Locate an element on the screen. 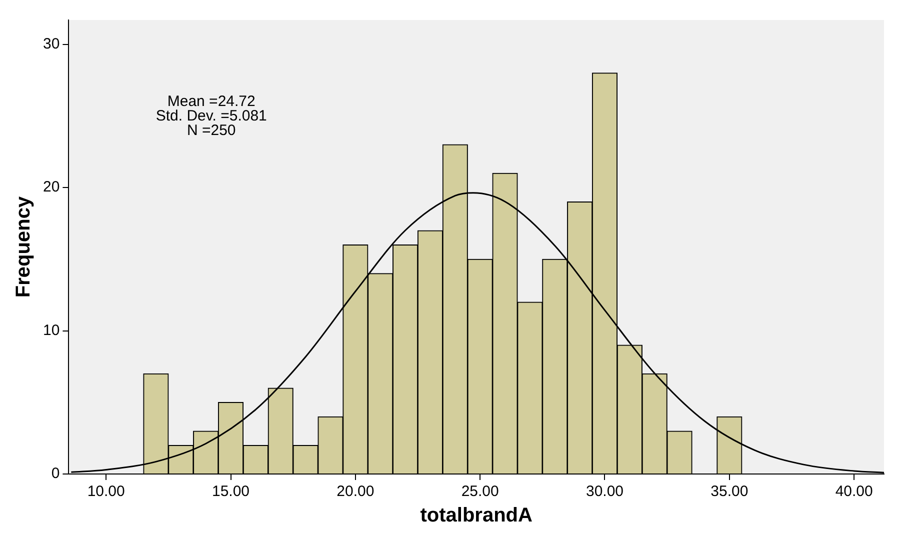 Image resolution: width=898 pixels, height=538 pixels. annotation: Std. Dev. =5.081 is located at coordinates (211, 116).